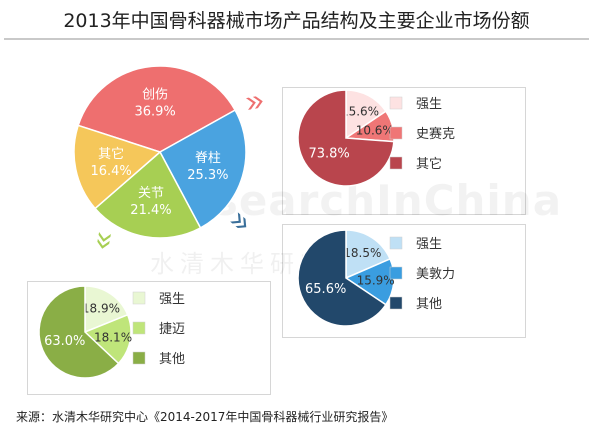  What do you see at coordinates (205, 417) in the screenshot?
I see `source-note: 来源：水清木华研究中心《2014-2017年中国骨科器械行业研究报告》` at bounding box center [205, 417].